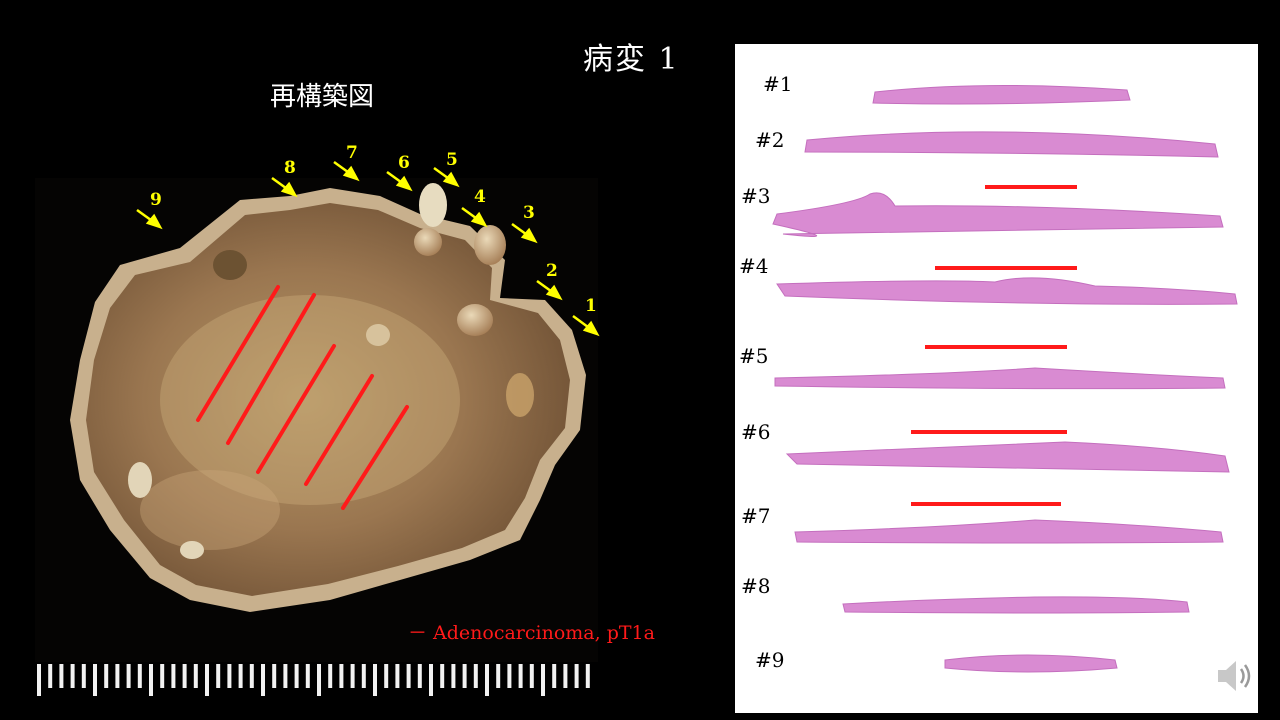 Image resolution: width=1280 pixels, height=720 pixels. I want to click on section-label-3: #3, so click(756, 196).